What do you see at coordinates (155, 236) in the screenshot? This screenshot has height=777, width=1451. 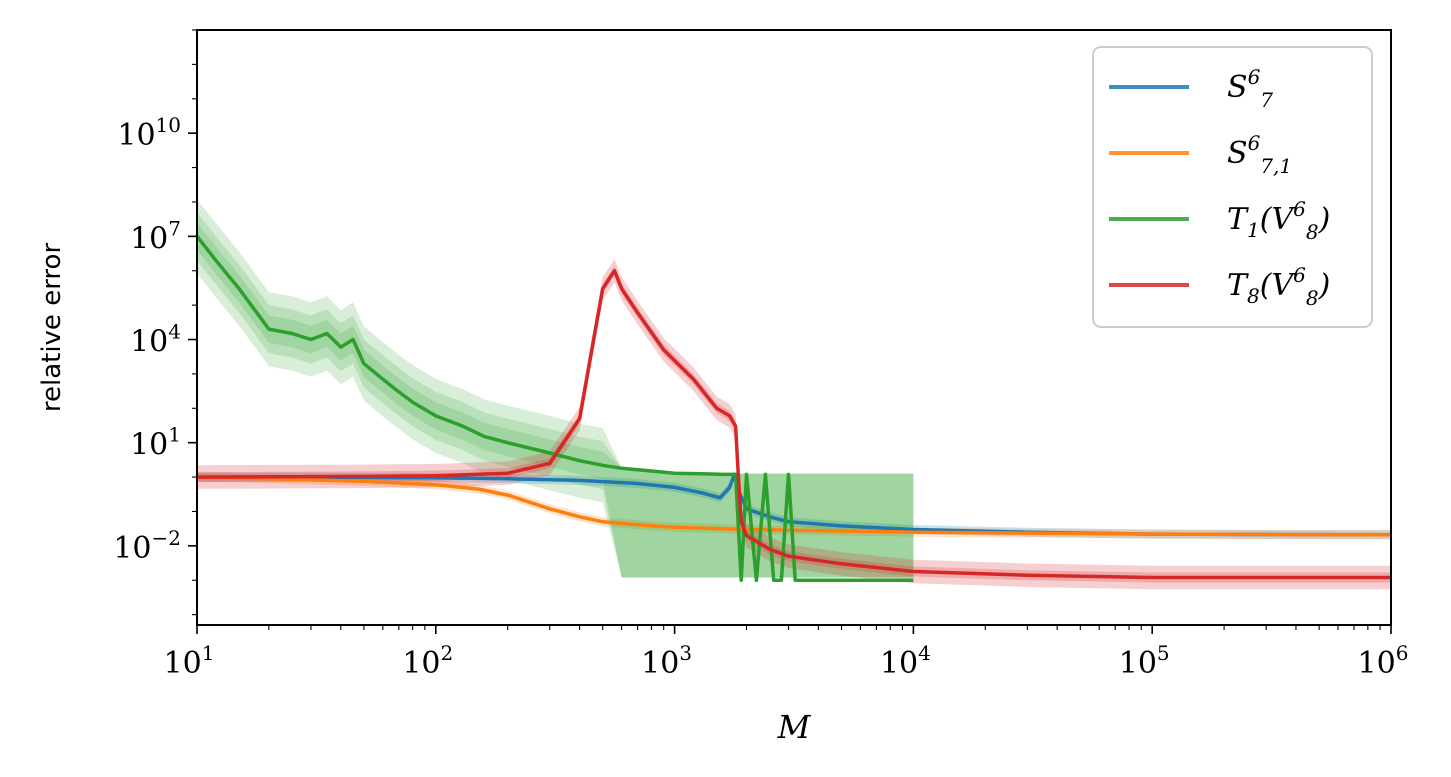 I see `y-tick-label: 10⁷` at bounding box center [155, 236].